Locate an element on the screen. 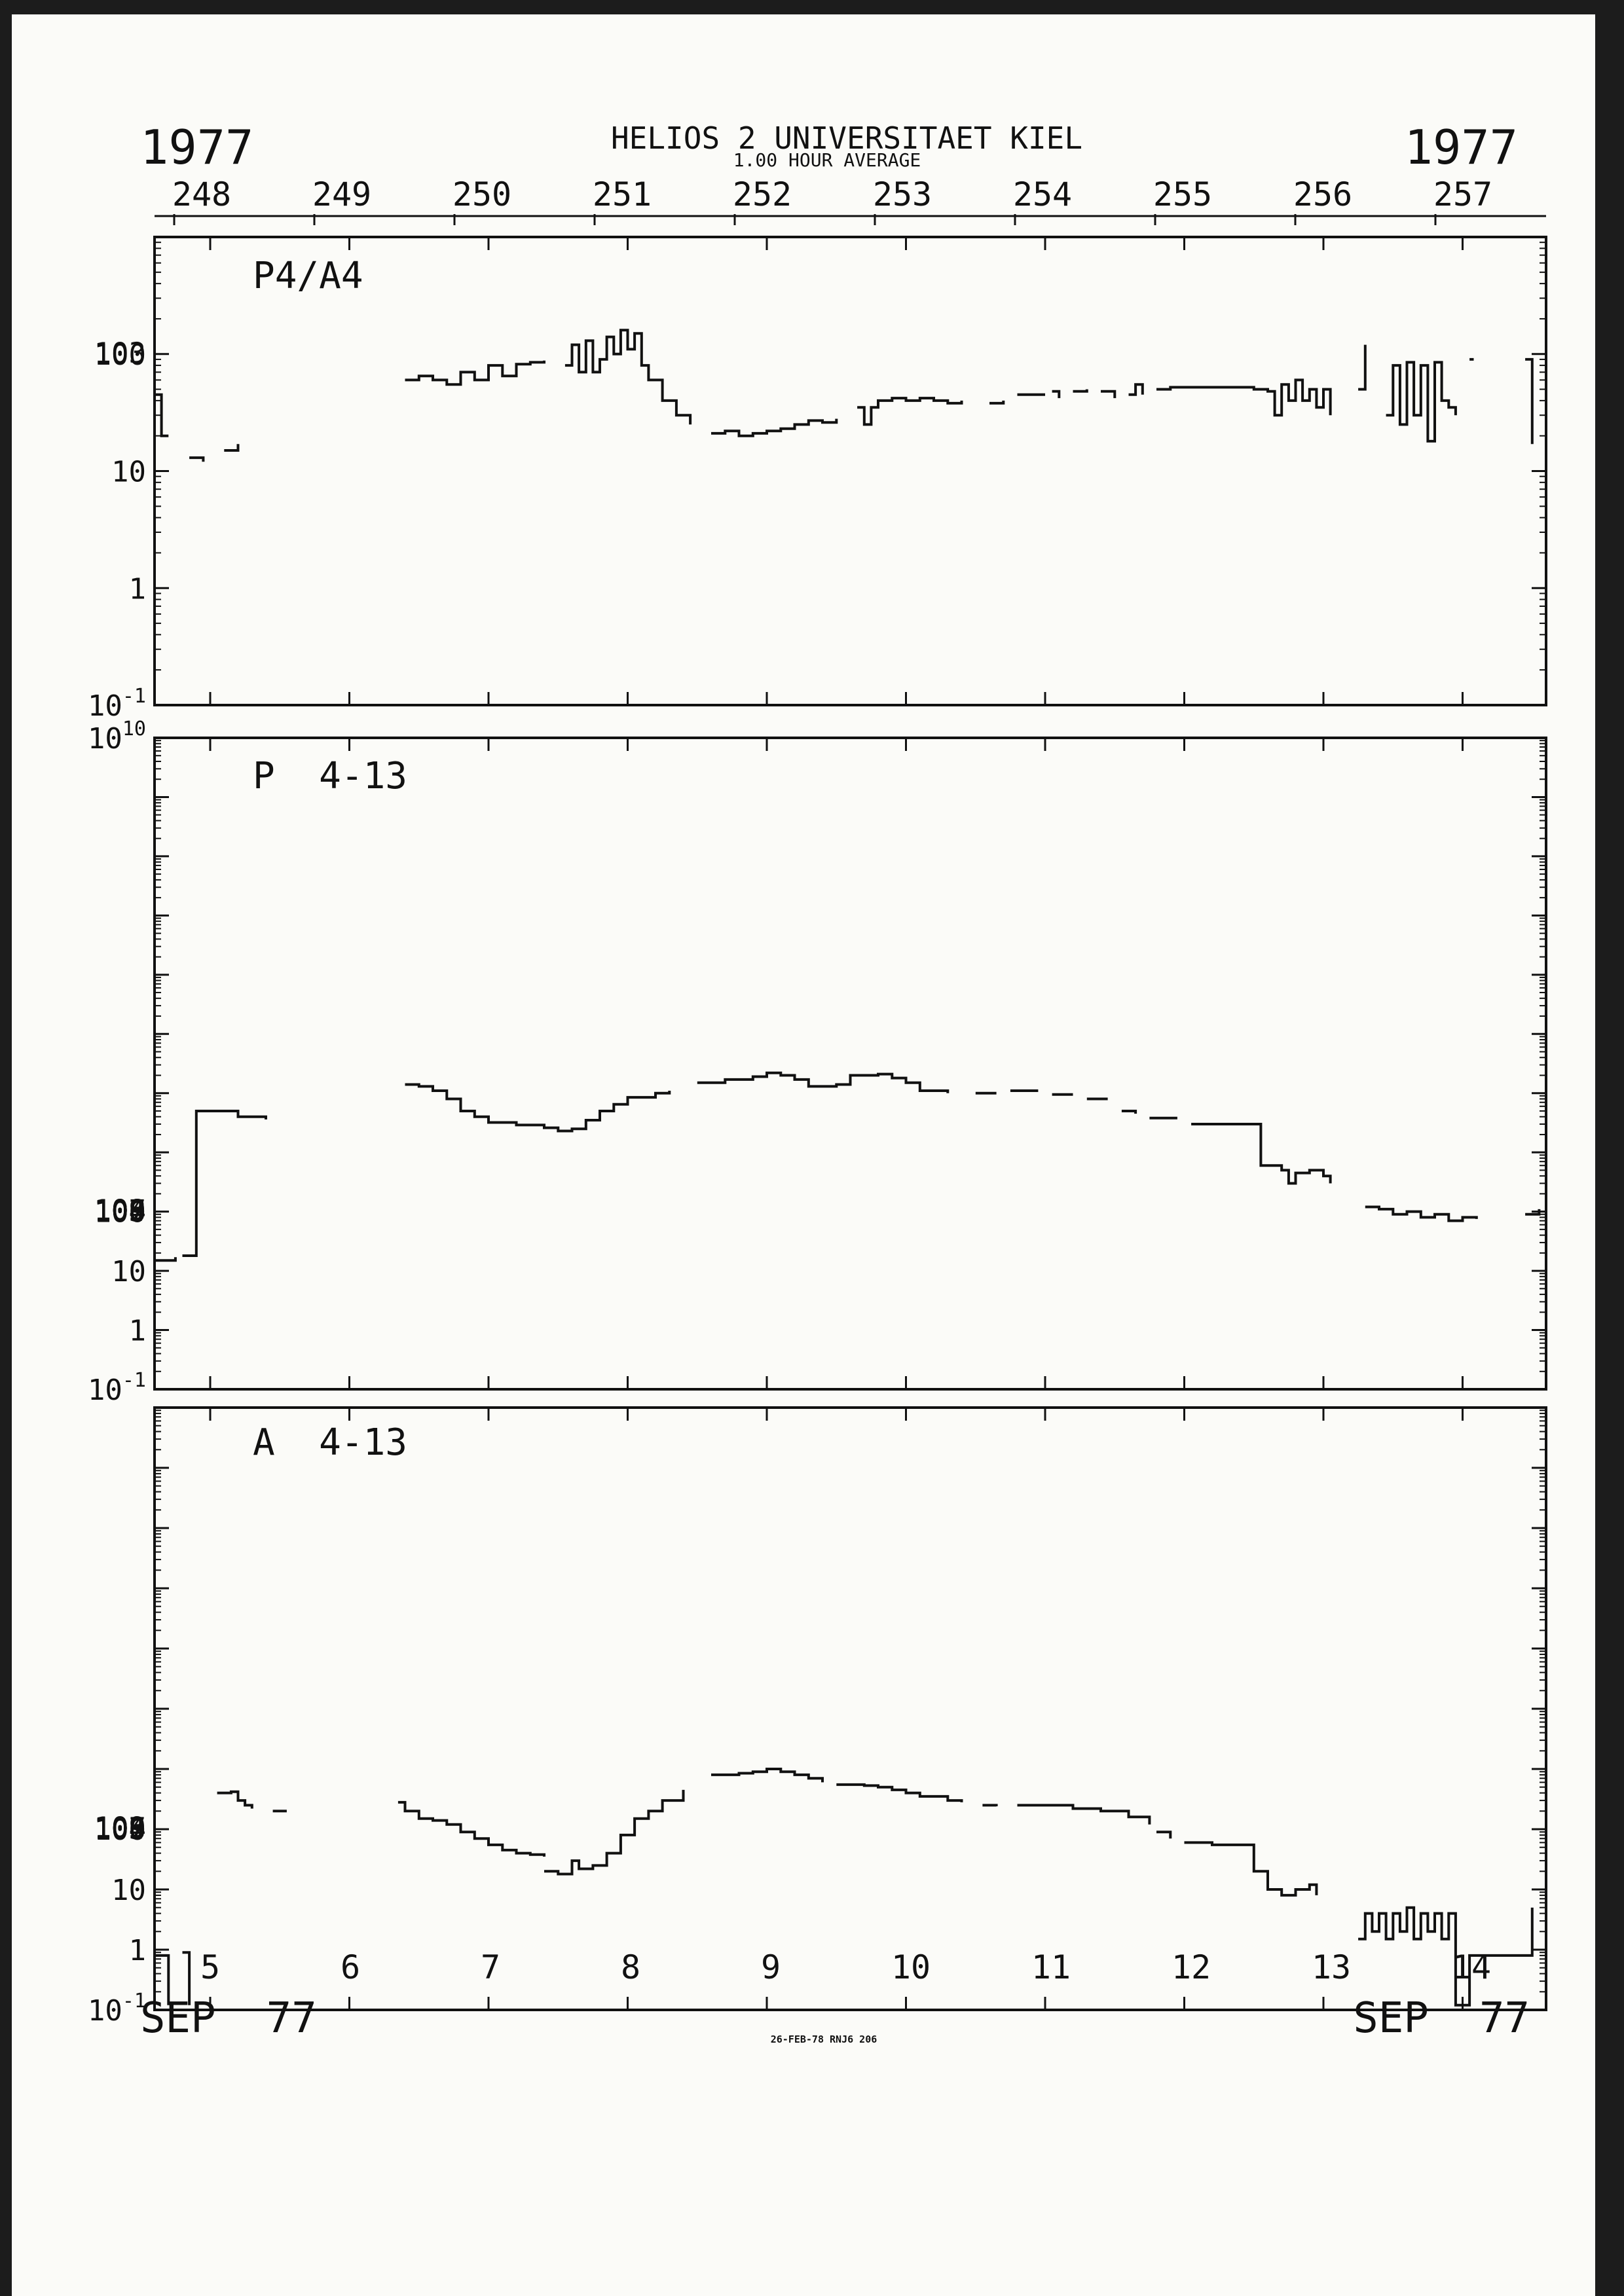 This screenshot has height=2296, width=1624. month-left: SEP 77 is located at coordinates (228, 2018).